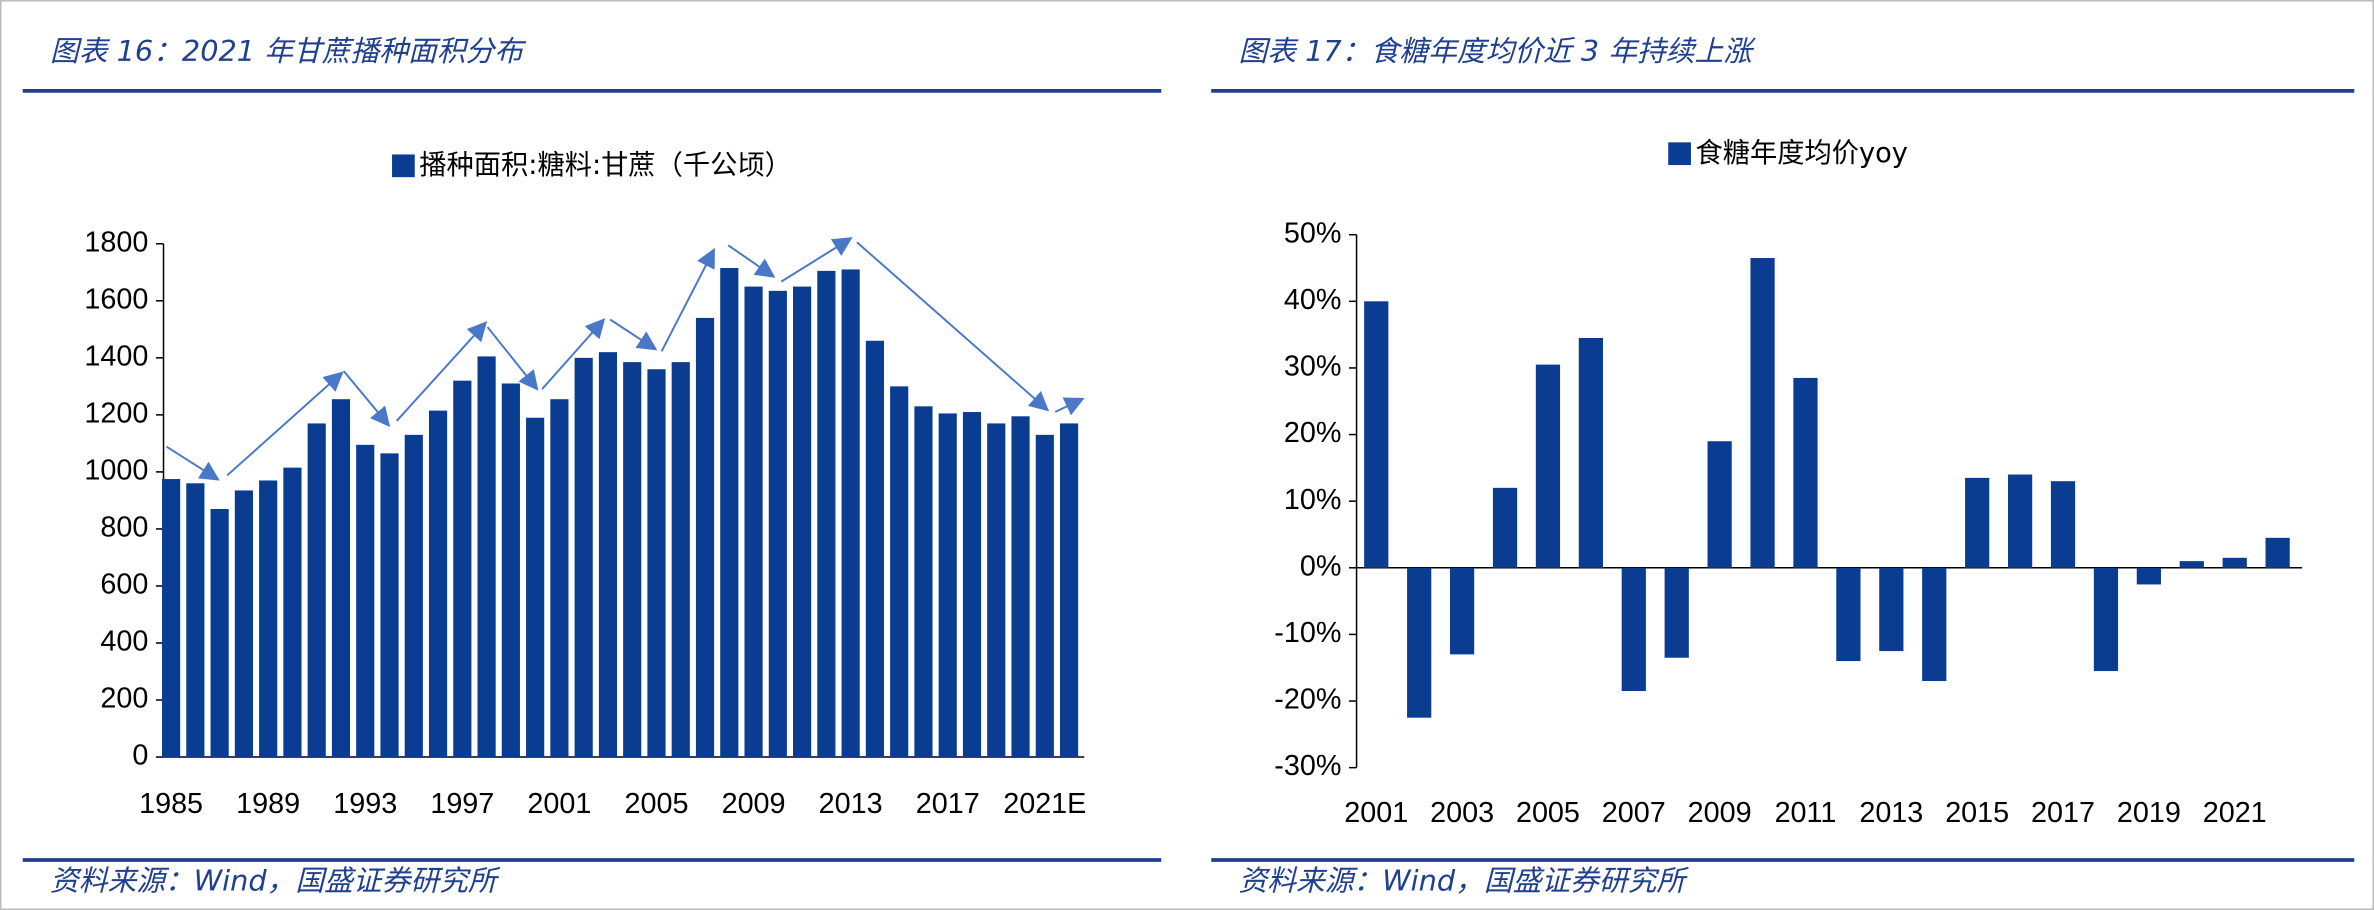  Describe the element at coordinates (1313, 367) in the screenshot. I see `y-tick-label: 30%` at that location.